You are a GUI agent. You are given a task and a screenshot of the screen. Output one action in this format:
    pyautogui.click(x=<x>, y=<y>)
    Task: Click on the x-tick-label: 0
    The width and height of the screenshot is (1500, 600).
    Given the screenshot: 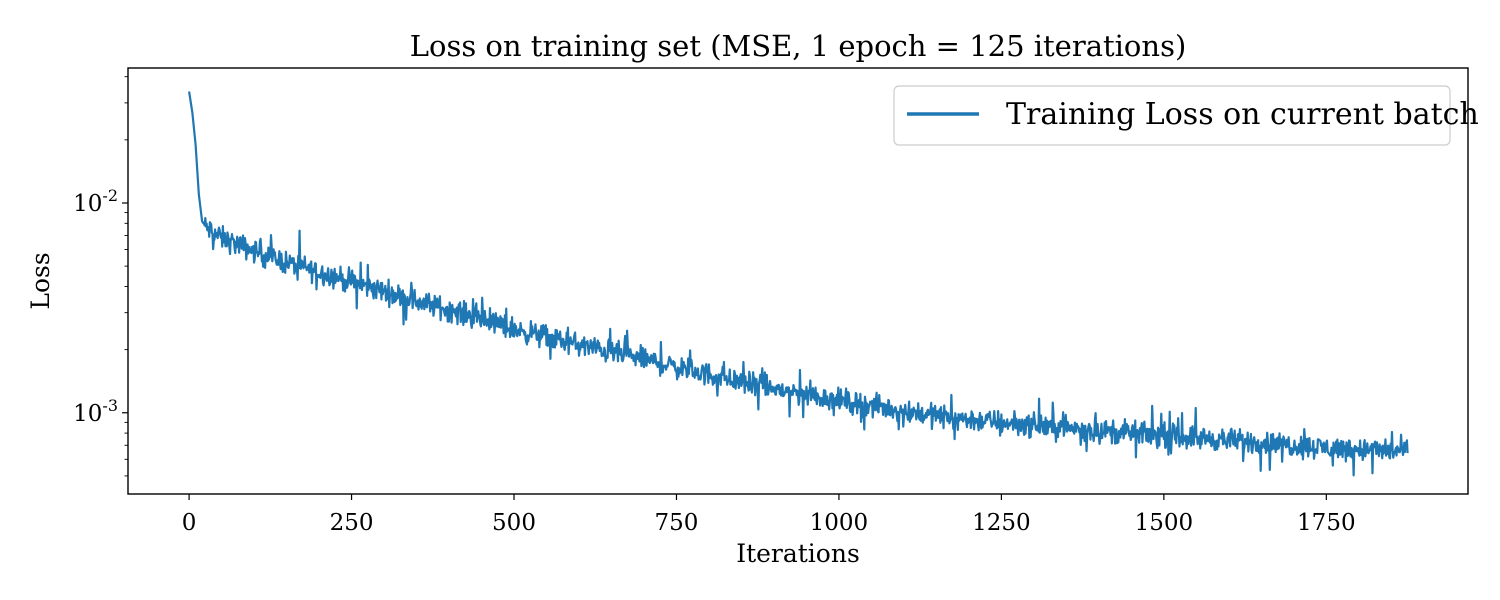 What is the action you would take?
    pyautogui.click(x=189, y=523)
    